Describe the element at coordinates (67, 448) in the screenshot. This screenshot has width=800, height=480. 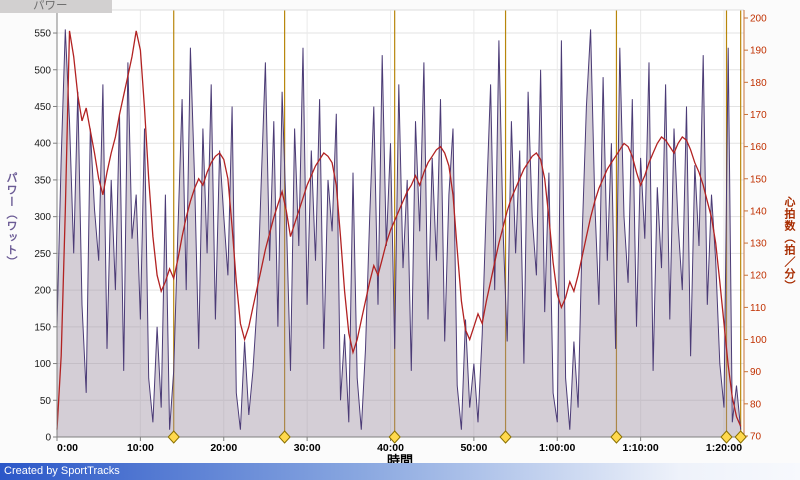
I see `svg-text: 0:00` at that location.